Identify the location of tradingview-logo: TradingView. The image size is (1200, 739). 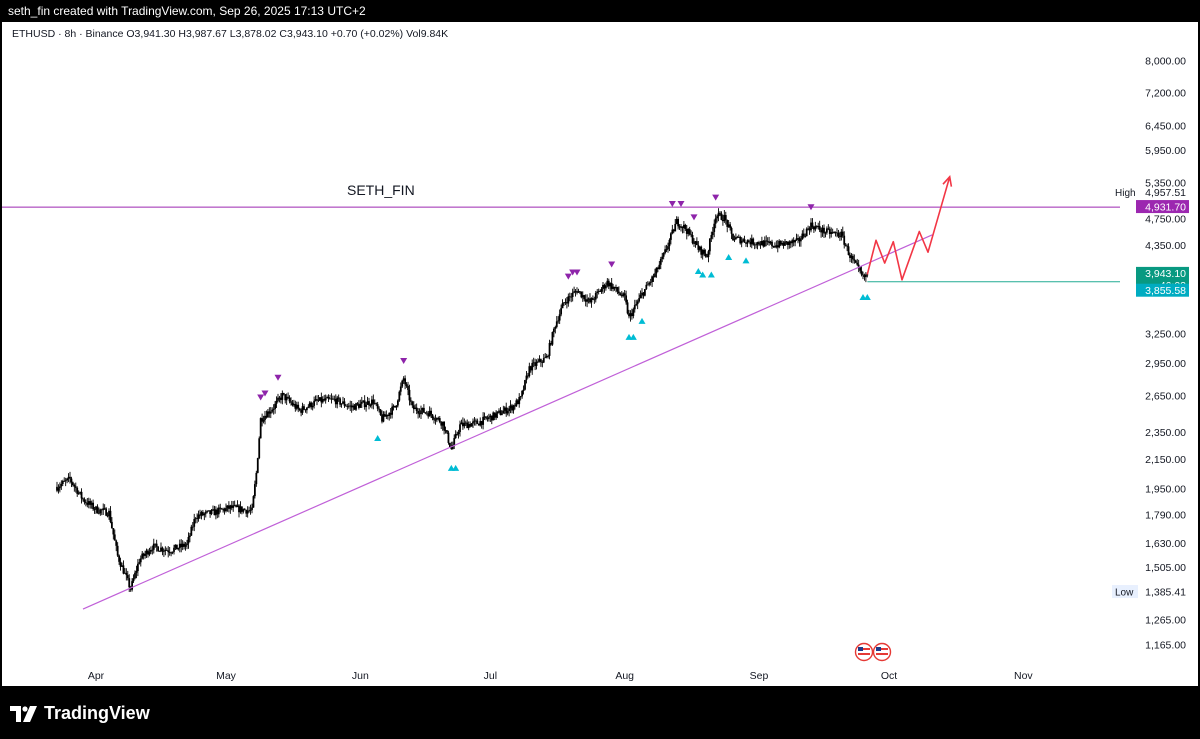
(80, 713).